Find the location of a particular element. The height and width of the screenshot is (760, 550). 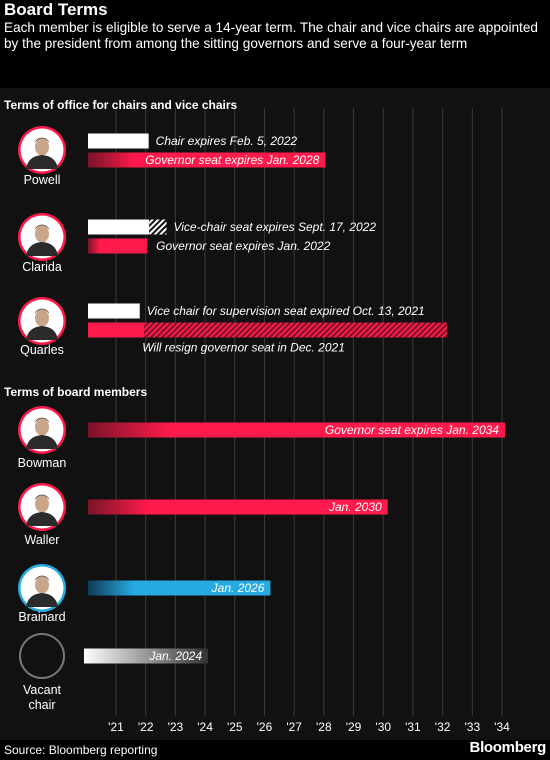

member-name: Bowman is located at coordinates (42, 463).